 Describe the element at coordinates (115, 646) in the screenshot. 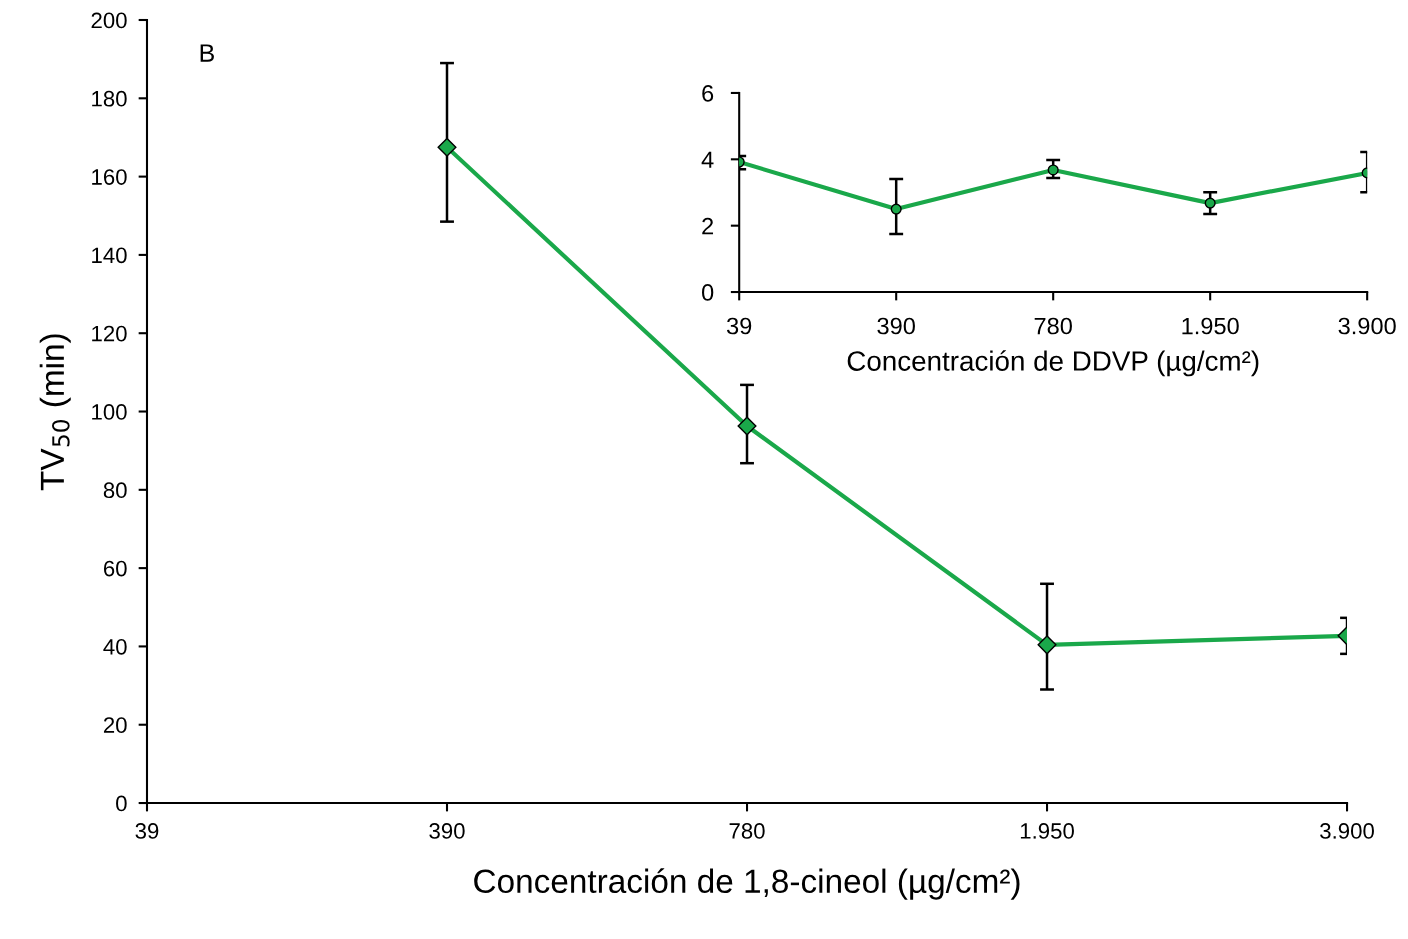

I see `y-tick-label: 40` at that location.